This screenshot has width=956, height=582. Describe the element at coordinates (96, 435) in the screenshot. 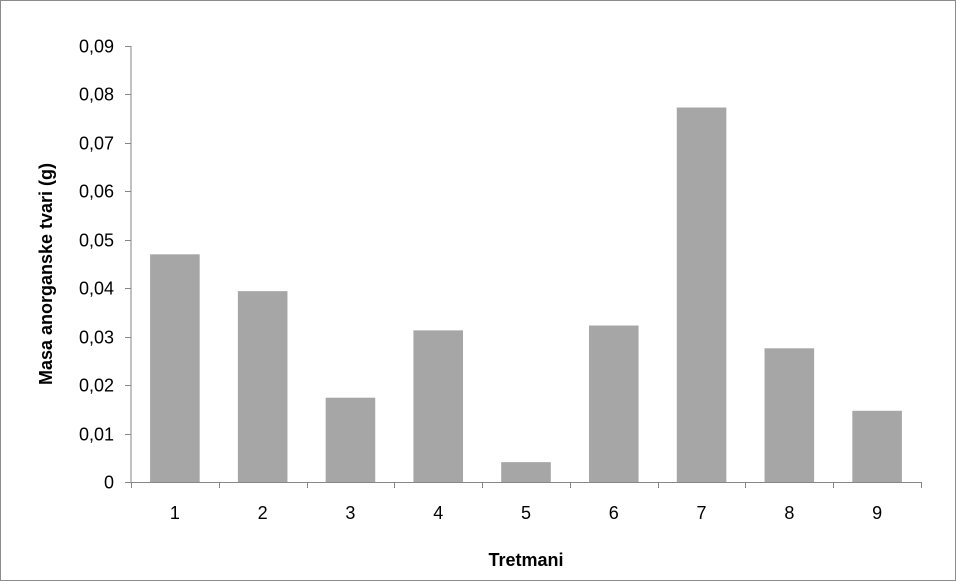

I see `y-tick-label: 0,01` at that location.